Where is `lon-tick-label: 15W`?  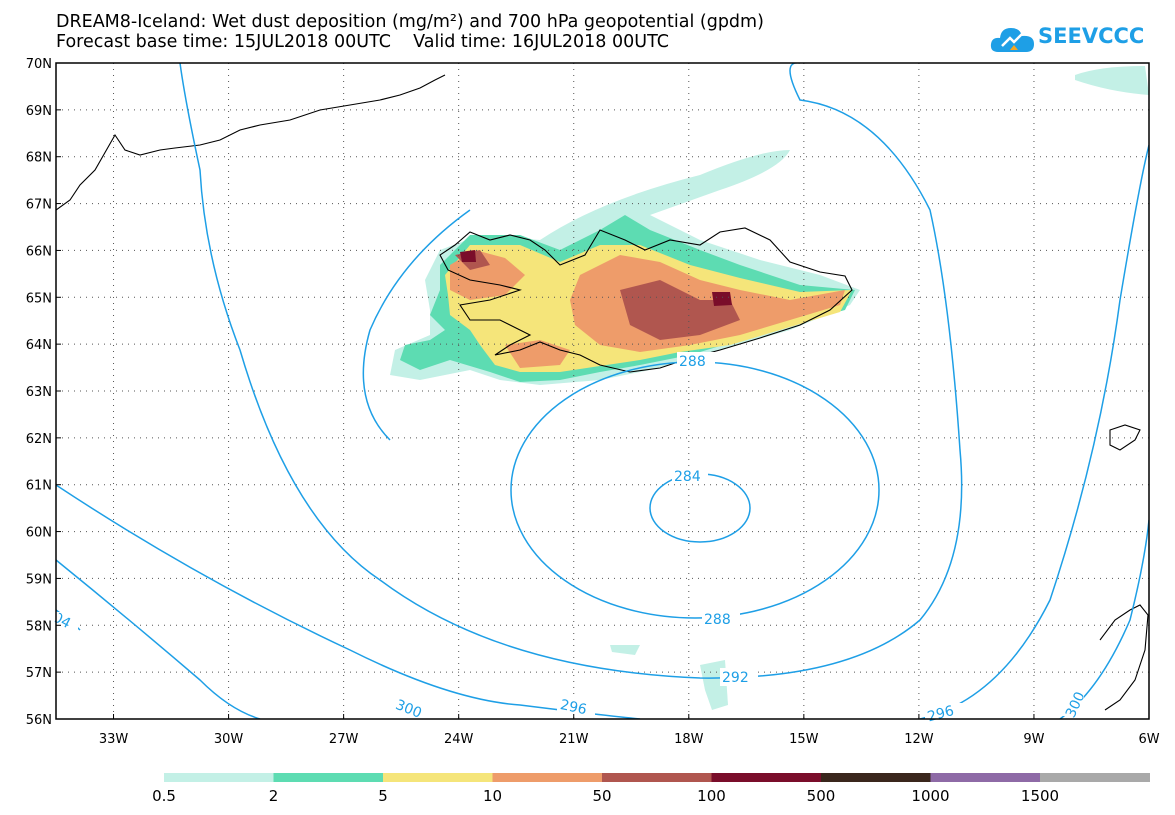 lon-tick-label: 15W is located at coordinates (804, 739).